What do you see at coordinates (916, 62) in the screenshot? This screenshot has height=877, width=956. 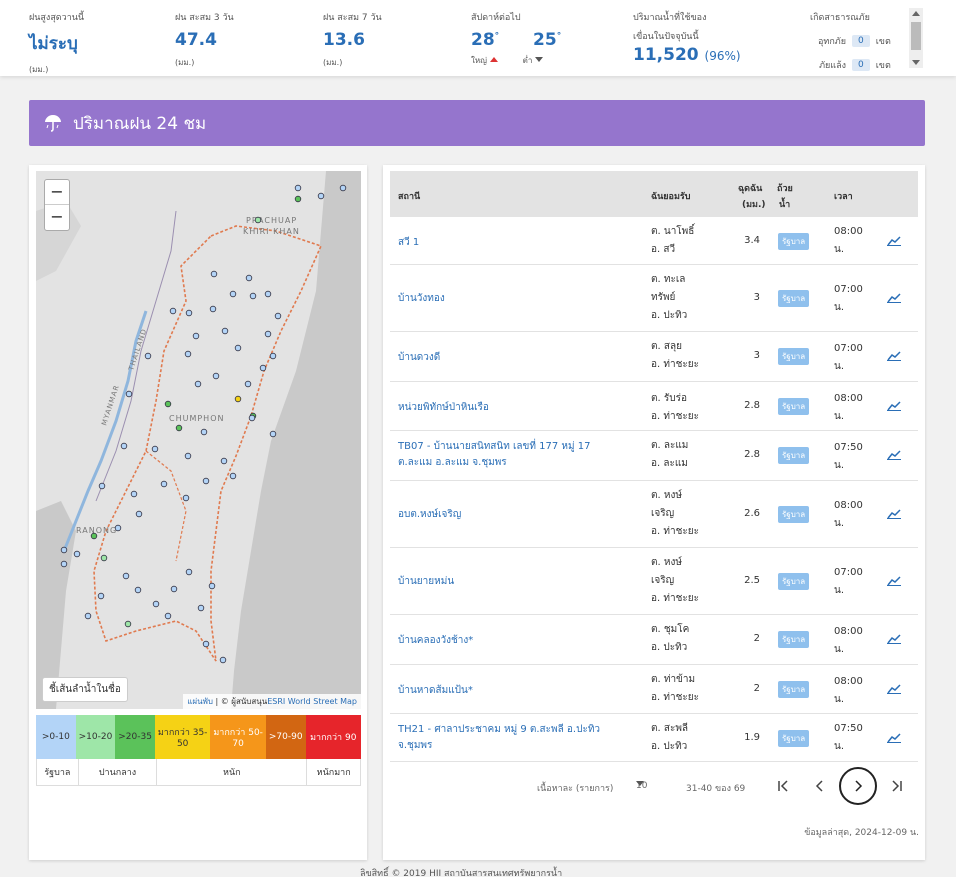 I see `scroll-down-icon` at bounding box center [916, 62].